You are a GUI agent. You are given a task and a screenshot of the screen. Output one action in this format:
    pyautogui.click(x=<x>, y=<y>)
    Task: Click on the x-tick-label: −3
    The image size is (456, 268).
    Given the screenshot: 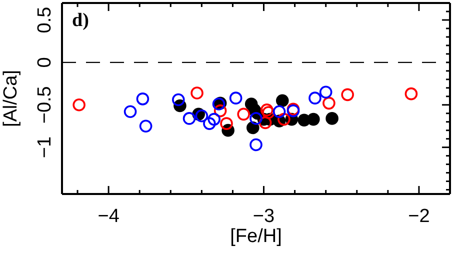 What is the action you would take?
    pyautogui.click(x=263, y=216)
    